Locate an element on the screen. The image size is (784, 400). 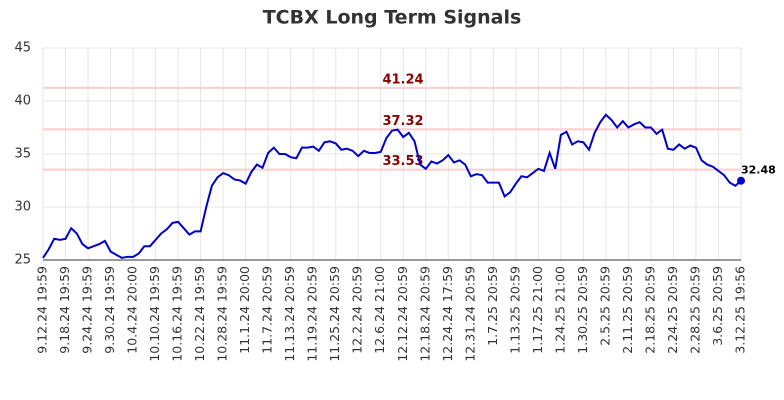
x-tick-label: 12.2.24 20:59 is located at coordinates (357, 310).